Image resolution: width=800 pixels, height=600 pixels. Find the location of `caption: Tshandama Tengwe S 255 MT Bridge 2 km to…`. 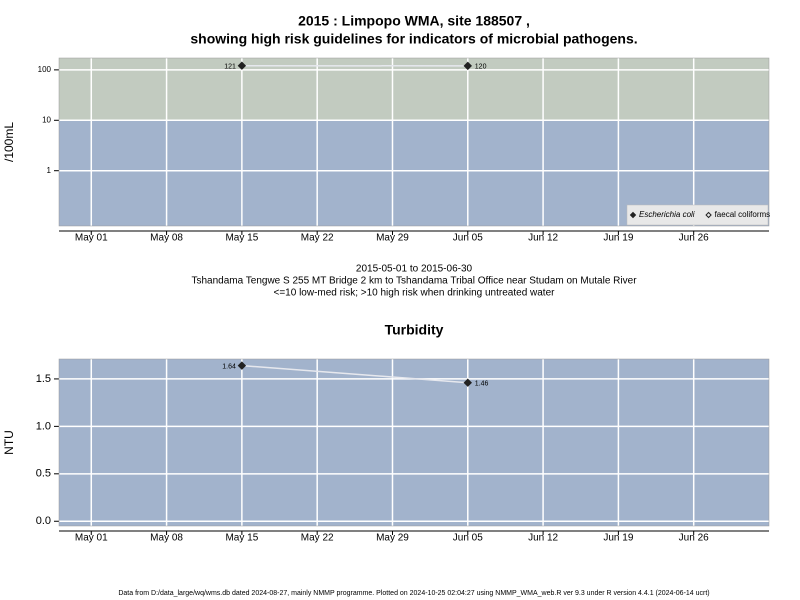

caption: Tshandama Tengwe S 255 MT Bridge 2 km to… is located at coordinates (414, 281).